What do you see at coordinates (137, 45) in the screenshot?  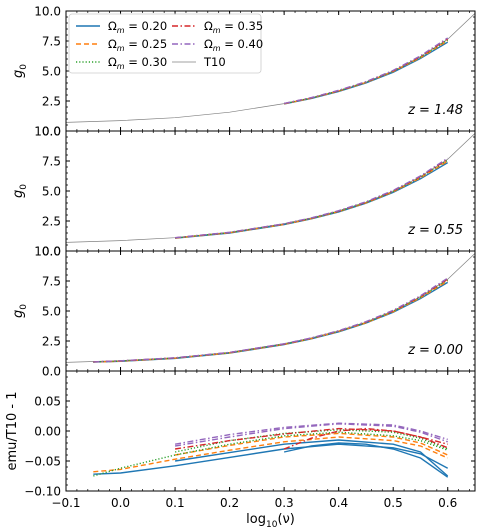 I see `legend-entry-label: Ωm = 0.25` at bounding box center [137, 45].